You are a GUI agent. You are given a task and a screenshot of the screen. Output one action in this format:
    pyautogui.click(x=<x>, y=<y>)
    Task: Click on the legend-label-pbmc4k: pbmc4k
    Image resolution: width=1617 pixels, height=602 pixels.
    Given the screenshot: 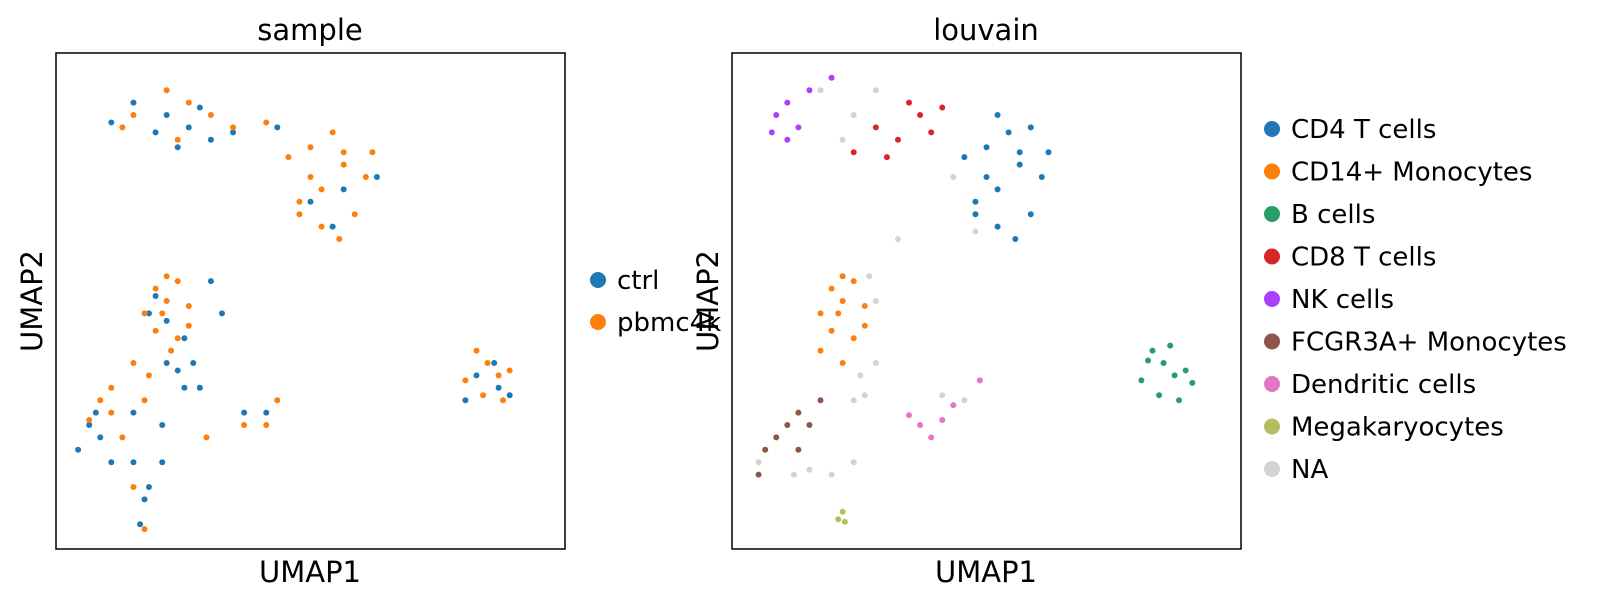 What is the action you would take?
    pyautogui.click(x=669, y=323)
    